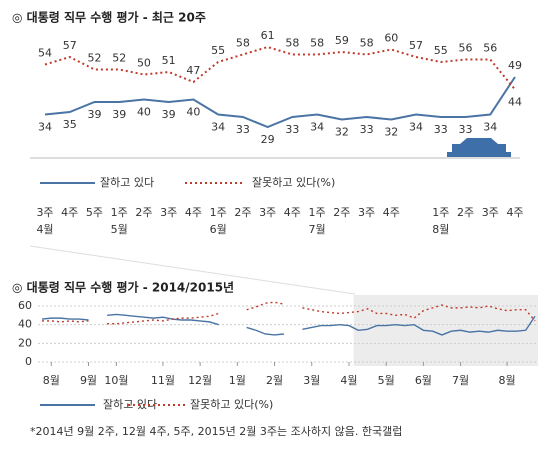  Describe the element at coordinates (348, 380) in the screenshot. I see `x-tick-label: 4월` at that location.